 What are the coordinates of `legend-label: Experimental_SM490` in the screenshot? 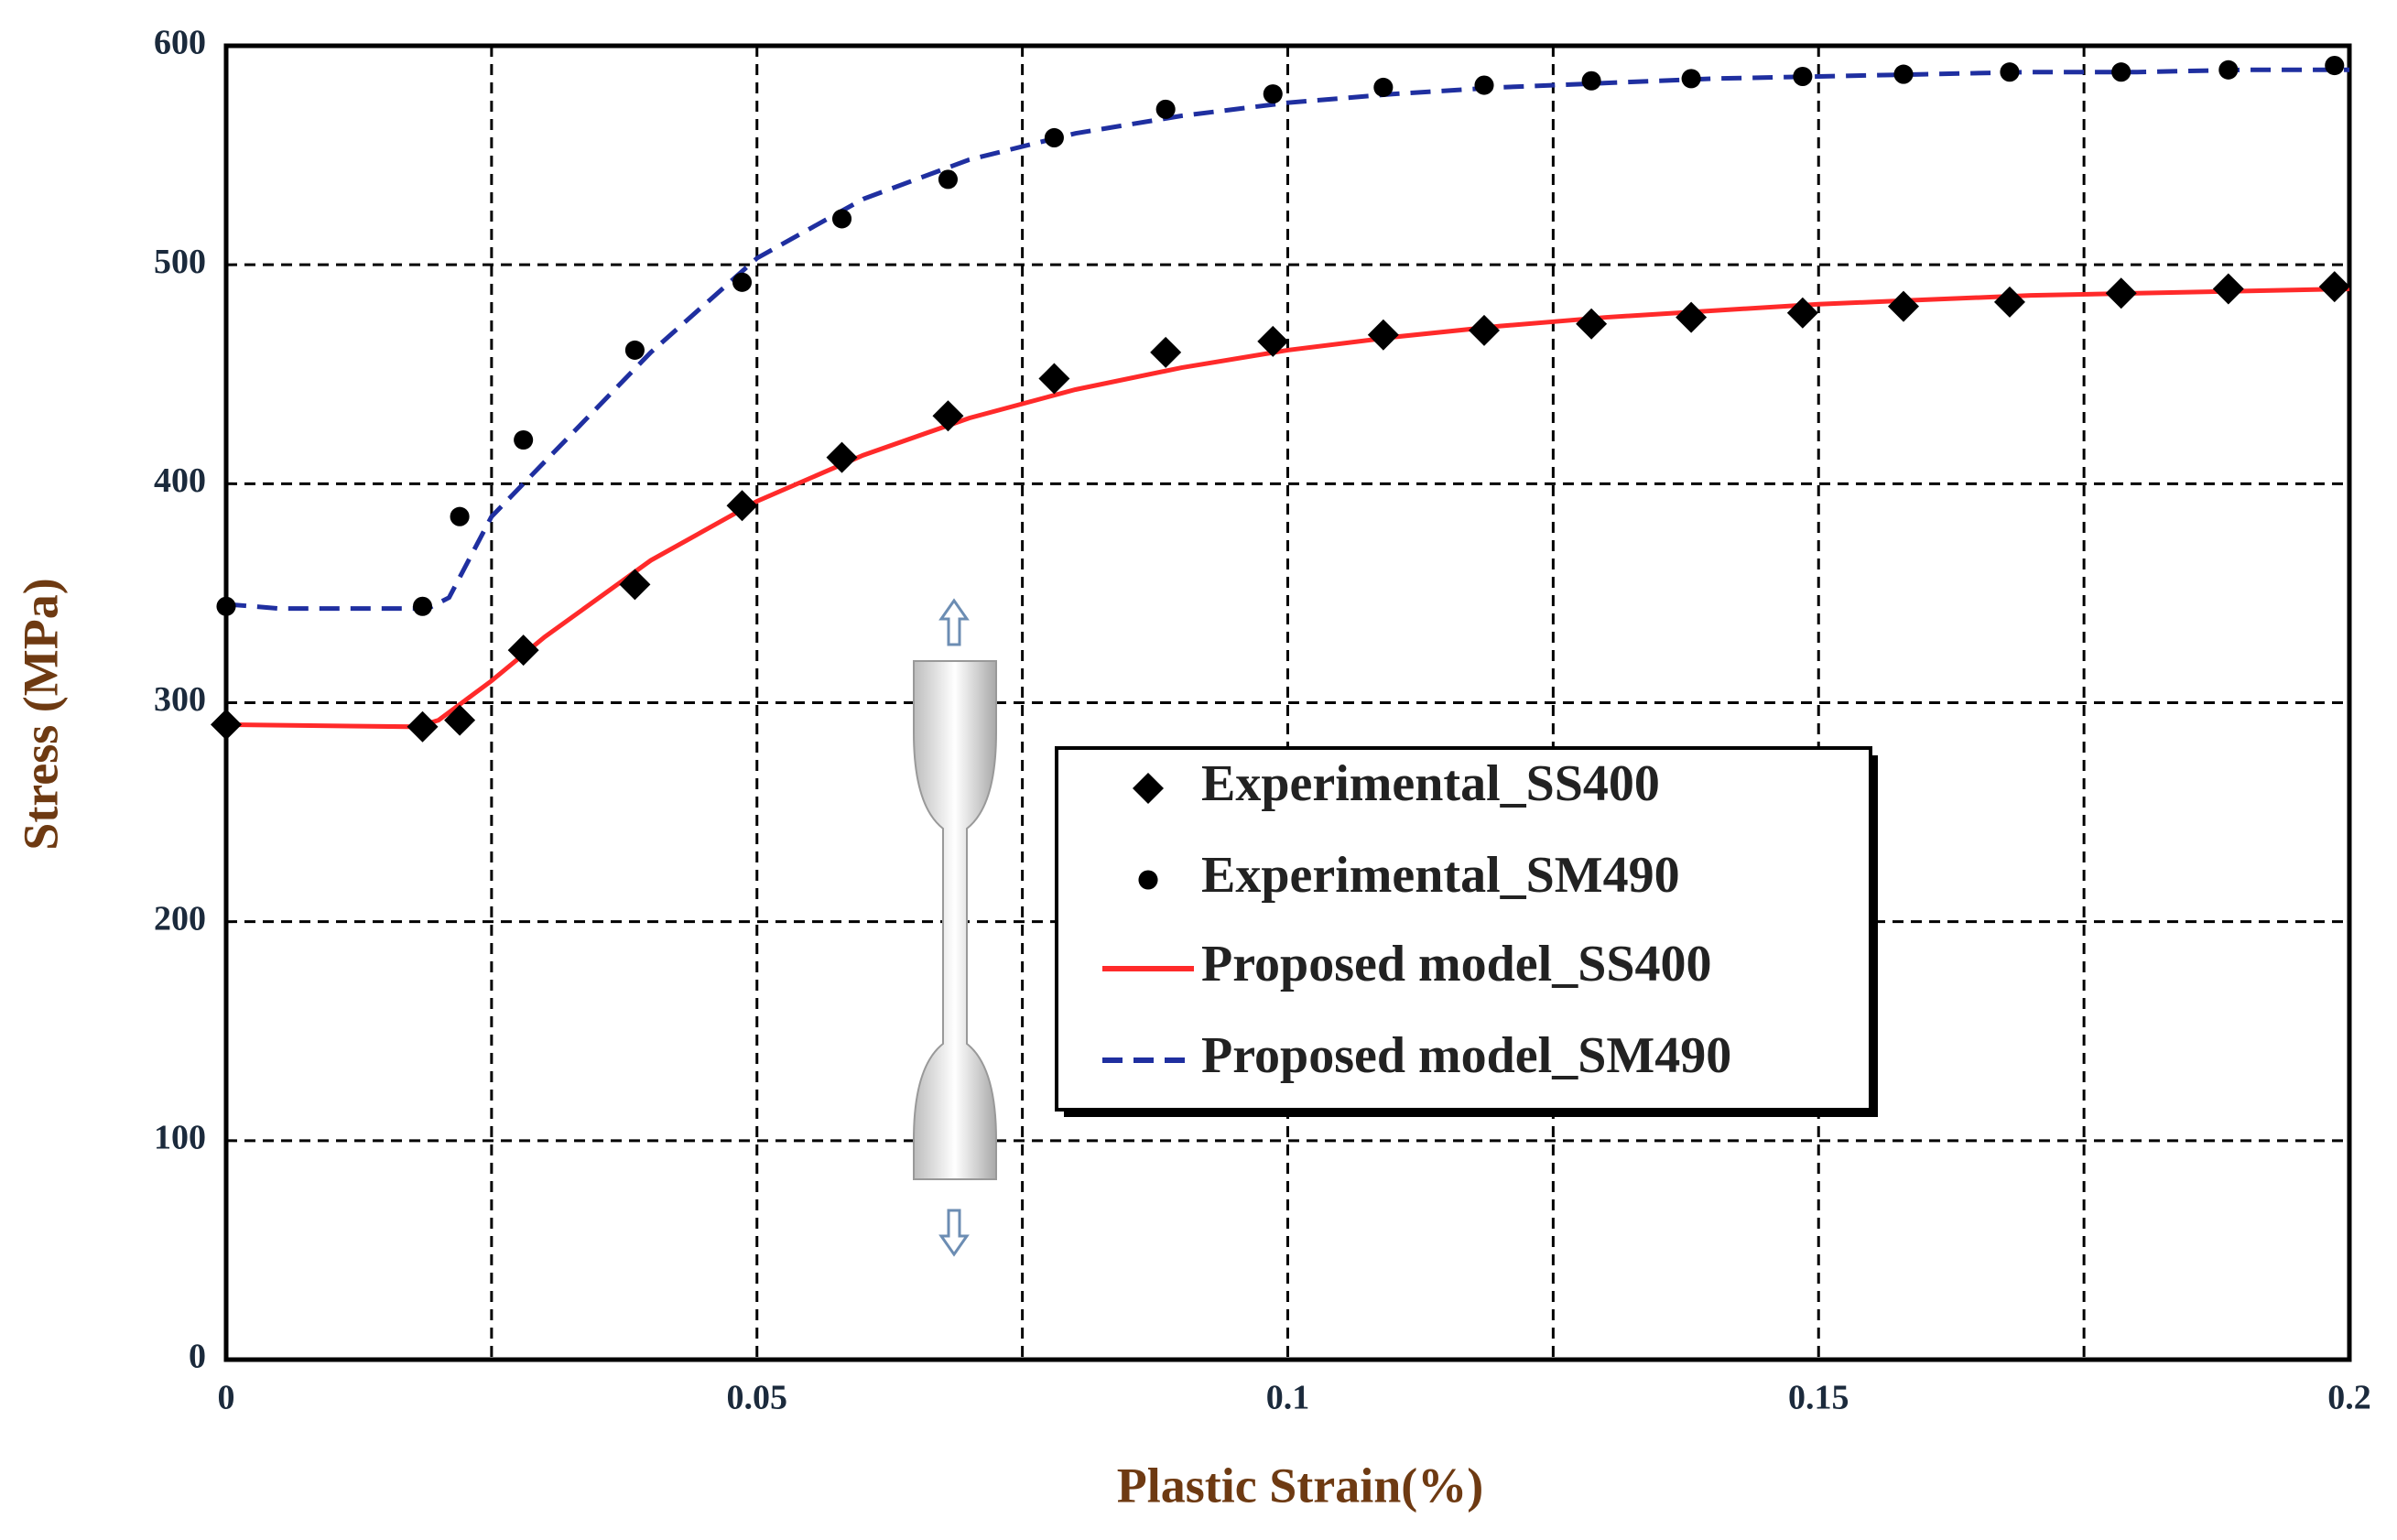 It's located at (1440, 875).